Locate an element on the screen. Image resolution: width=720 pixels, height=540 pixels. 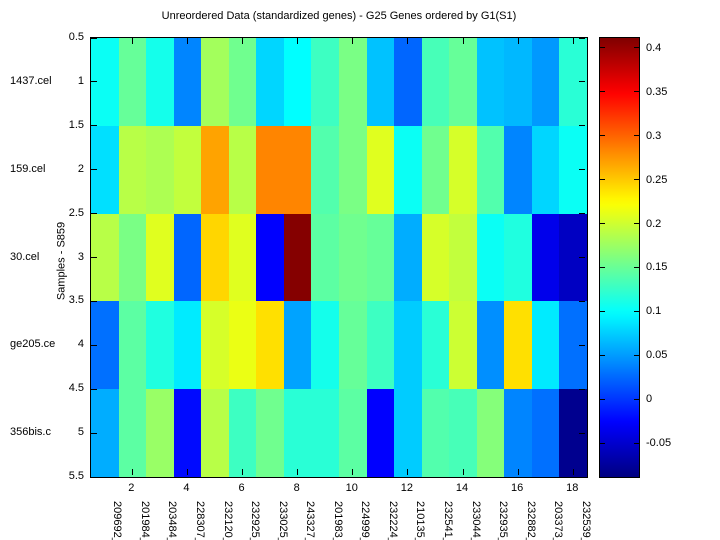
gene-label-text: 233025_ is located at coordinates (282, 520).